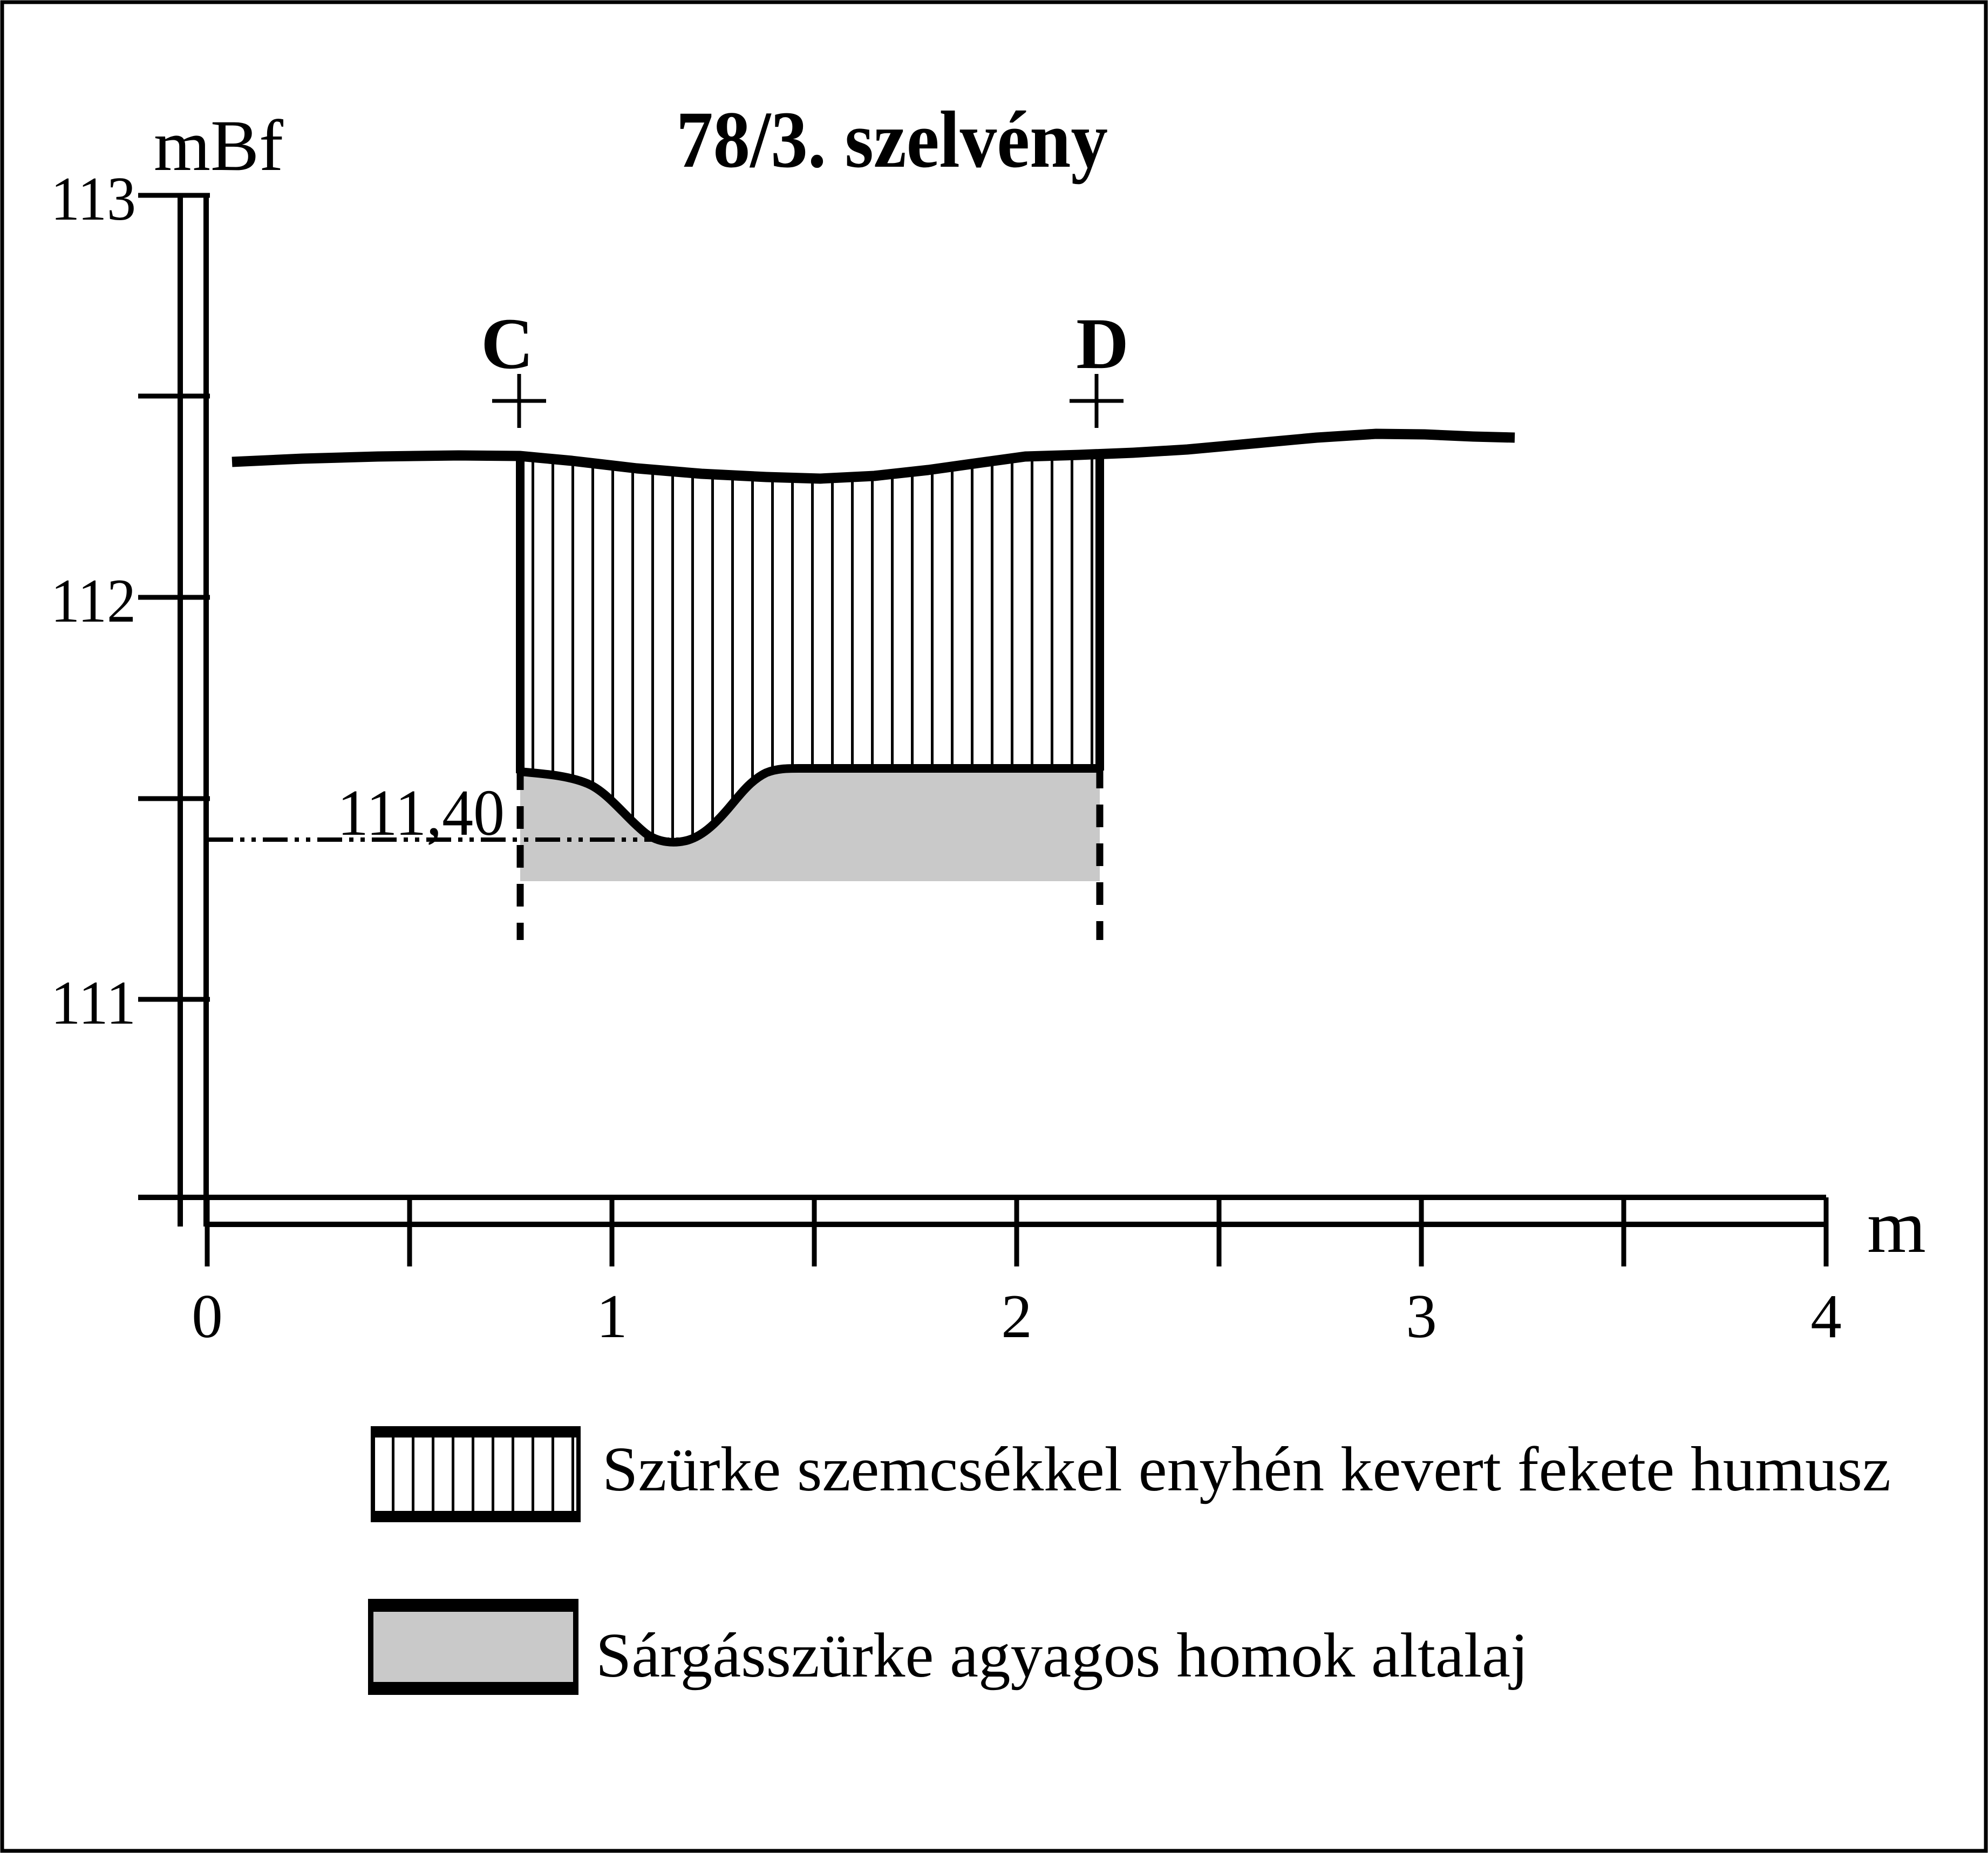 The width and height of the screenshot is (1988, 1853). What do you see at coordinates (1016, 1316) in the screenshot?
I see `x-tick-label-2: 2` at bounding box center [1016, 1316].